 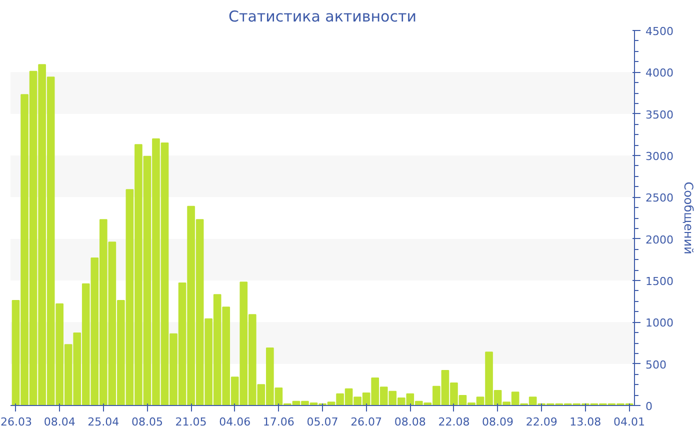 I want to click on chart-title: Статистика активности, so click(x=322, y=17).